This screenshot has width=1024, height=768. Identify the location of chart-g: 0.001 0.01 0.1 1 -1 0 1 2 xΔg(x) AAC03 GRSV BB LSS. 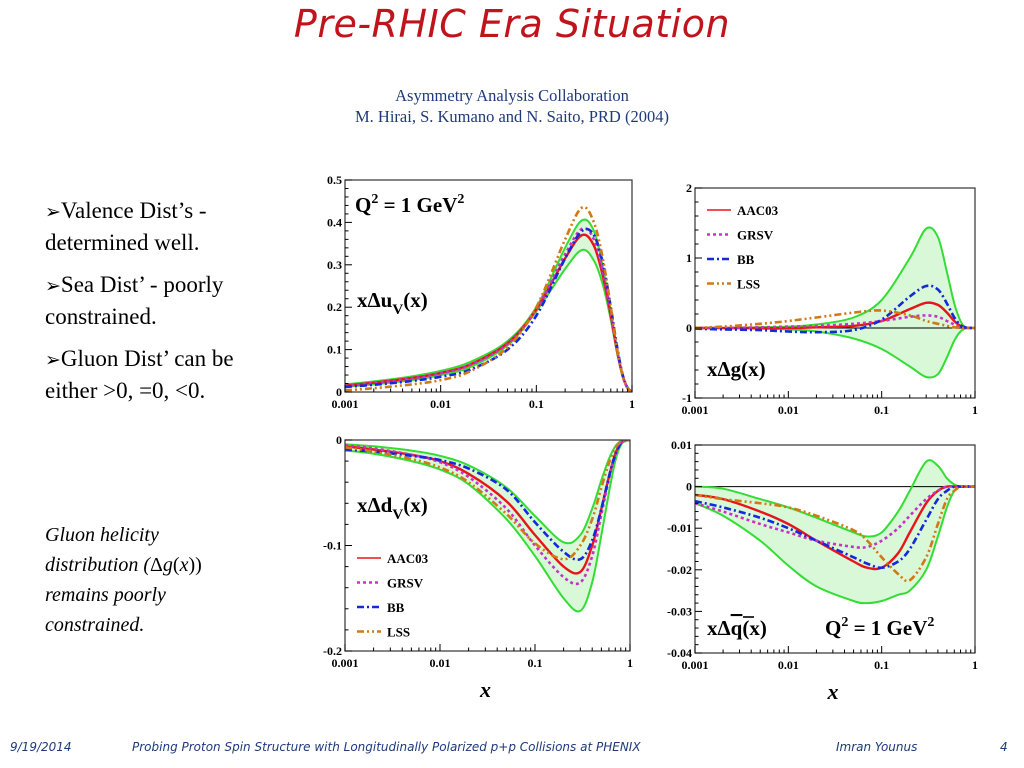
(830, 299).